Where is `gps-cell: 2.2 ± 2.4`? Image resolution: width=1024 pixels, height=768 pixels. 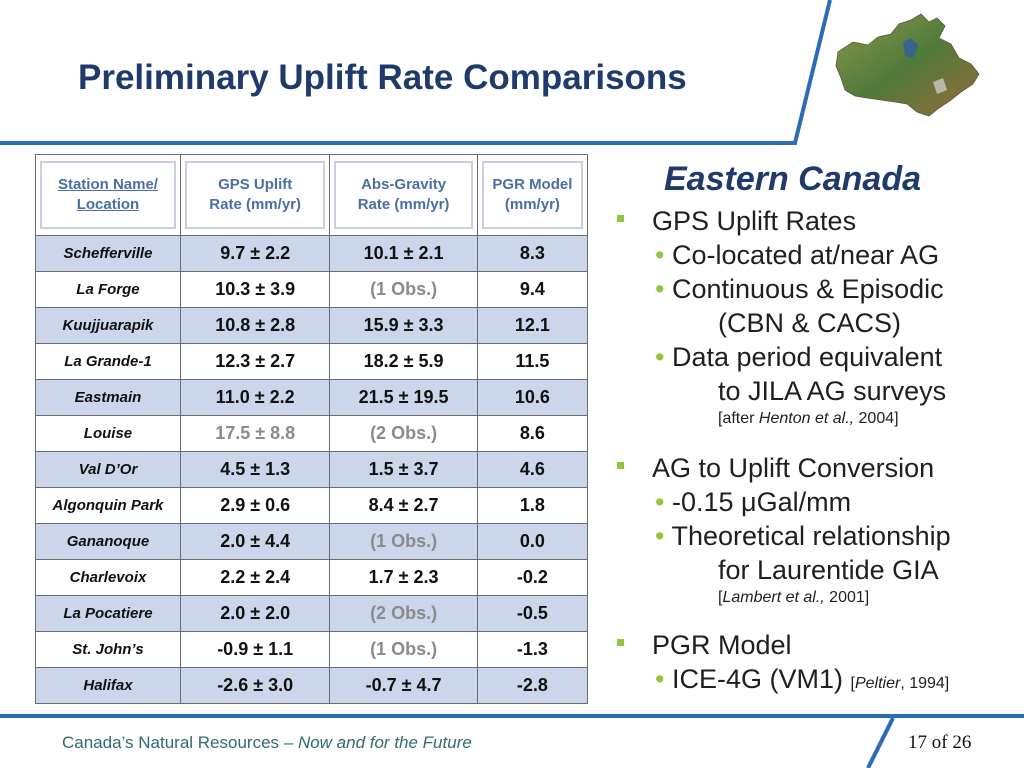 gps-cell: 2.2 ± 2.4 is located at coordinates (255, 577).